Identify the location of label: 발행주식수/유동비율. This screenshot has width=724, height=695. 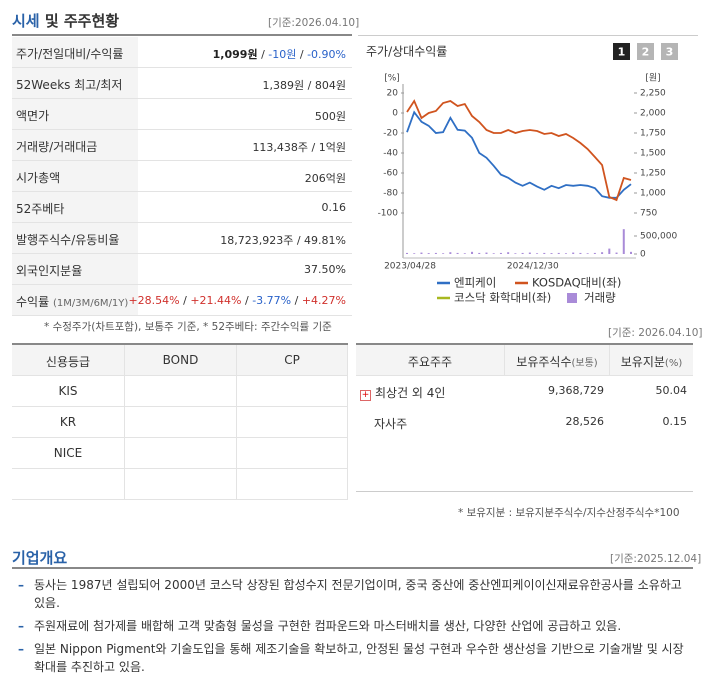
(68, 240).